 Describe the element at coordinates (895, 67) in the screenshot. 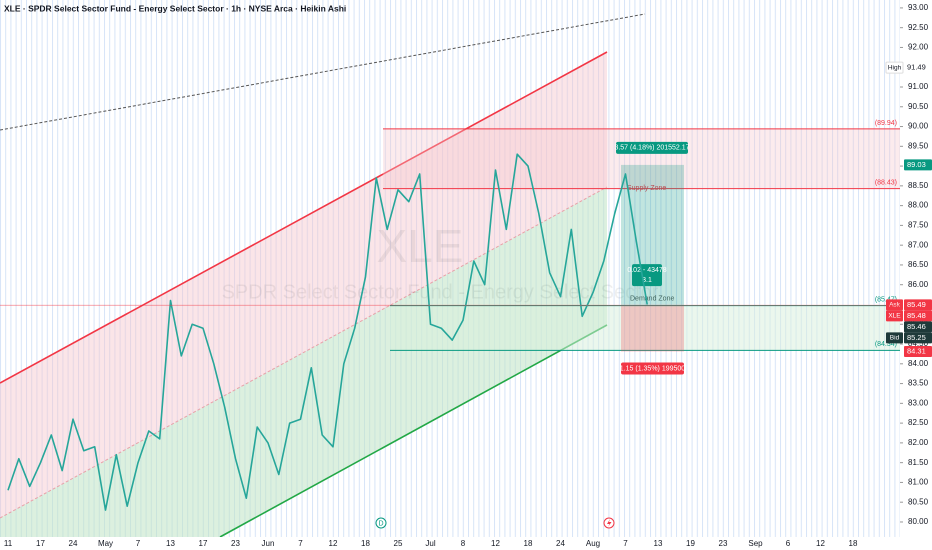

I see `price-tag-label: High` at that location.